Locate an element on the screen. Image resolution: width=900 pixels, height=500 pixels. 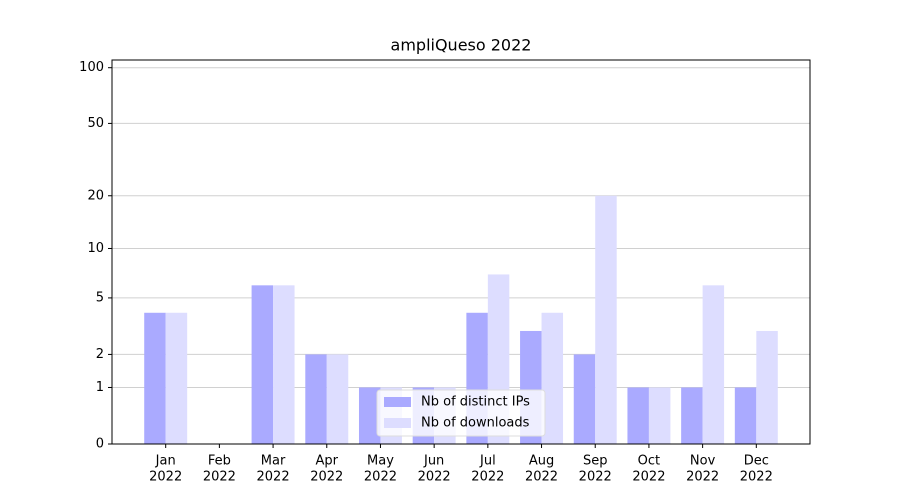
y-tick-label: 1 is located at coordinates (100, 387).